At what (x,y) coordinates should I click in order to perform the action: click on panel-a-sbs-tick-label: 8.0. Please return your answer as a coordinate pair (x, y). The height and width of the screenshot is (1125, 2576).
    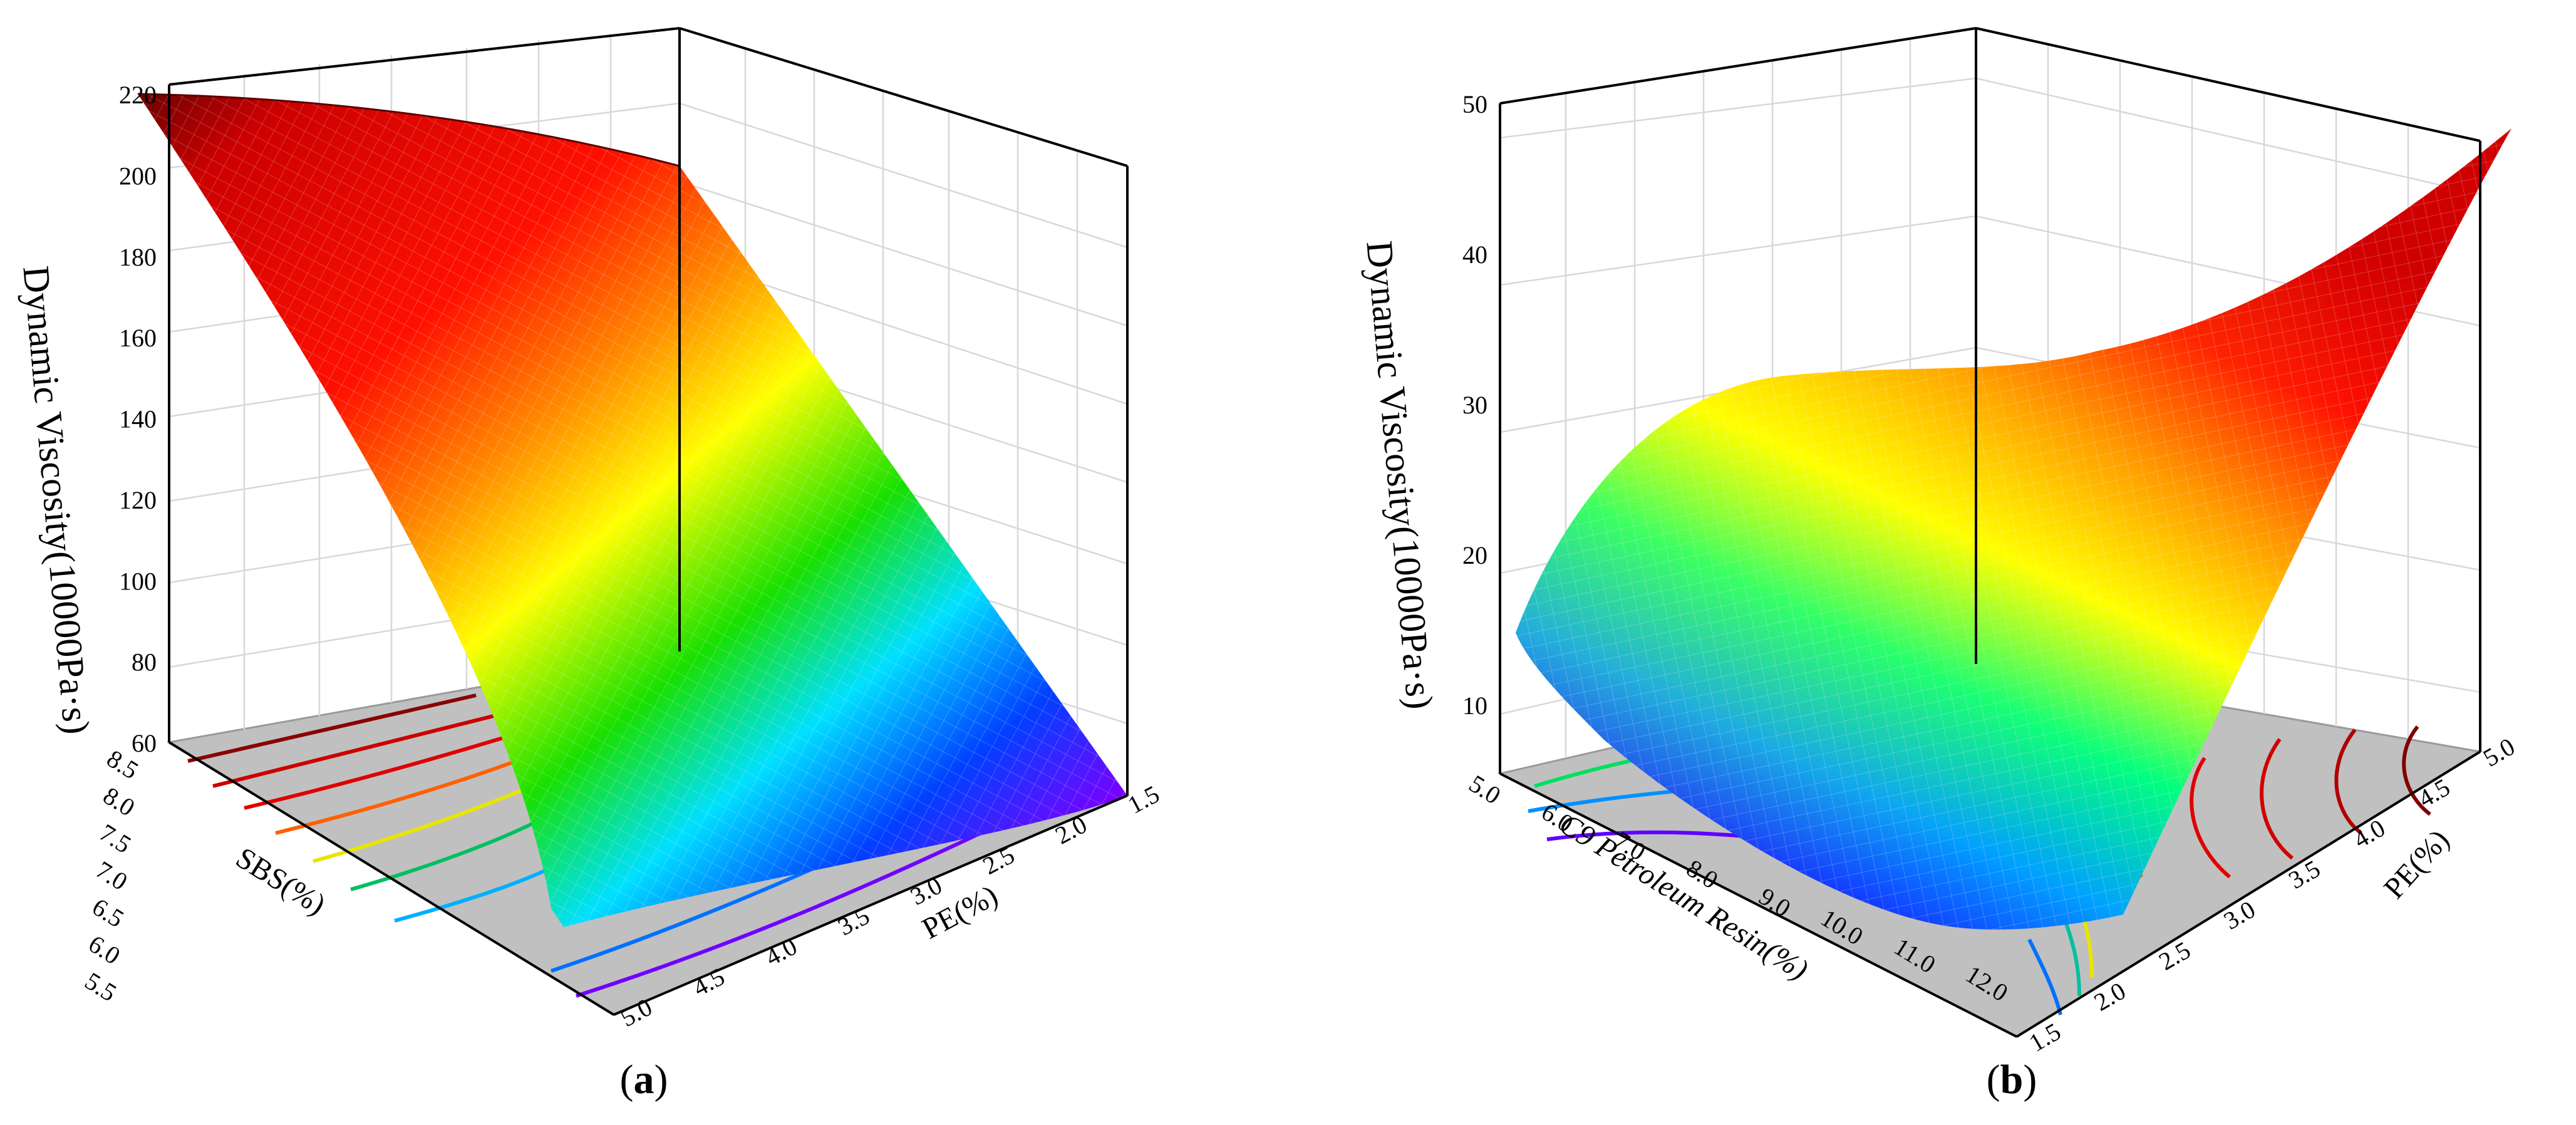
    Looking at the image, I should click on (119, 802).